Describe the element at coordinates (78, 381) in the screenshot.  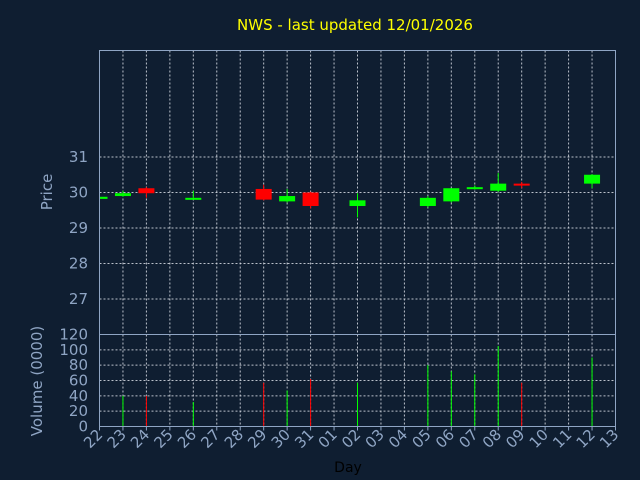
I see `volume-tick-label: 60` at that location.